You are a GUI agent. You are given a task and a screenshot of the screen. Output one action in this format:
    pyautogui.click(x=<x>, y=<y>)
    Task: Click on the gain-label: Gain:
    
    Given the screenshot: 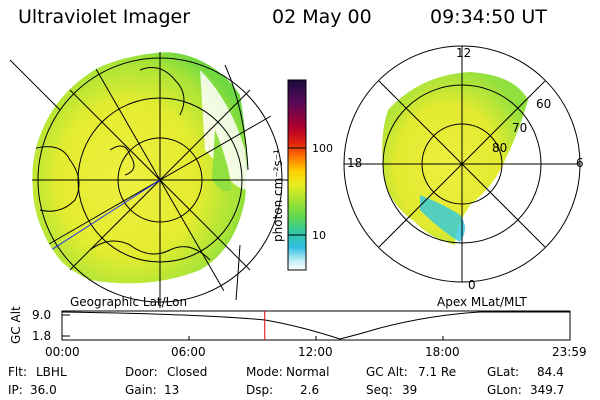 What is the action you would take?
    pyautogui.click(x=141, y=390)
    